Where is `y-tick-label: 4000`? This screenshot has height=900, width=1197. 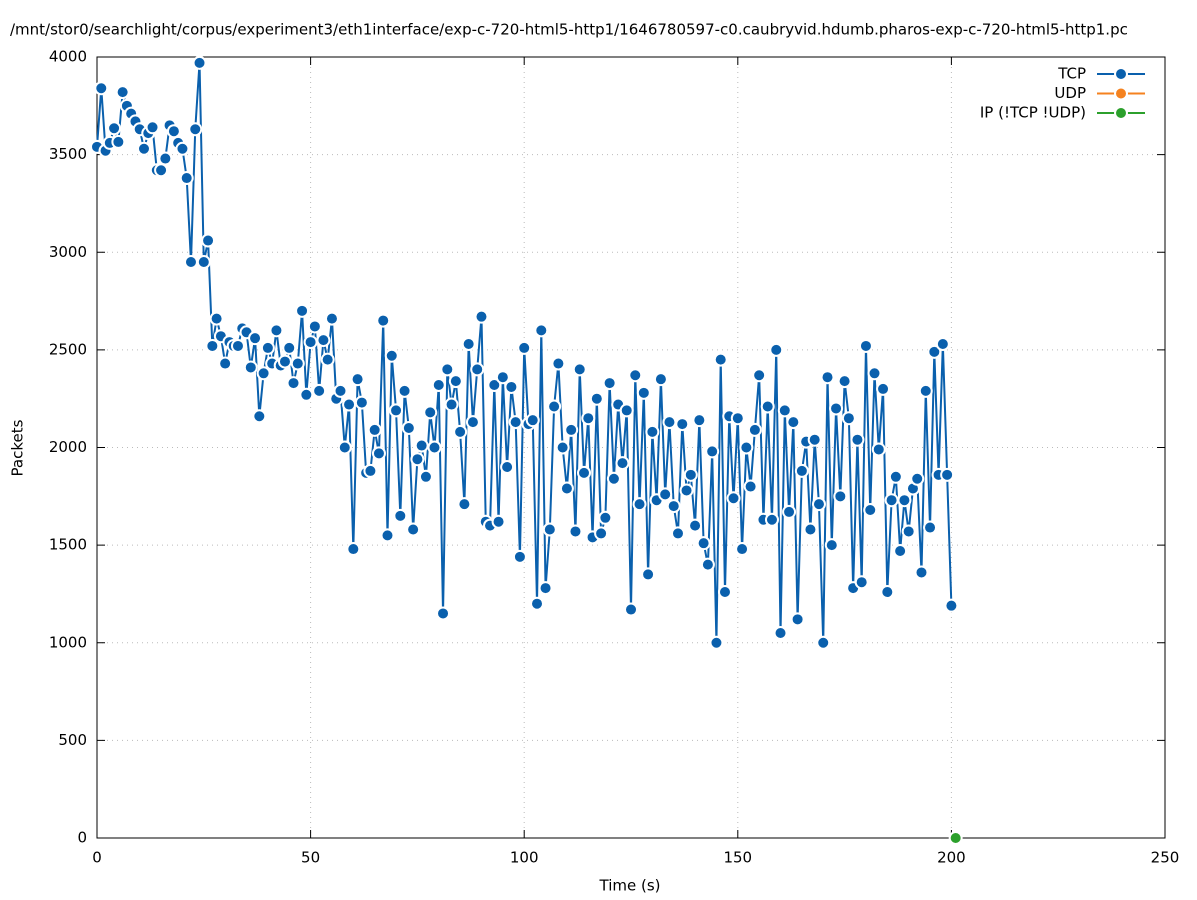
y-tick-label: 4000 is located at coordinates (68, 57).